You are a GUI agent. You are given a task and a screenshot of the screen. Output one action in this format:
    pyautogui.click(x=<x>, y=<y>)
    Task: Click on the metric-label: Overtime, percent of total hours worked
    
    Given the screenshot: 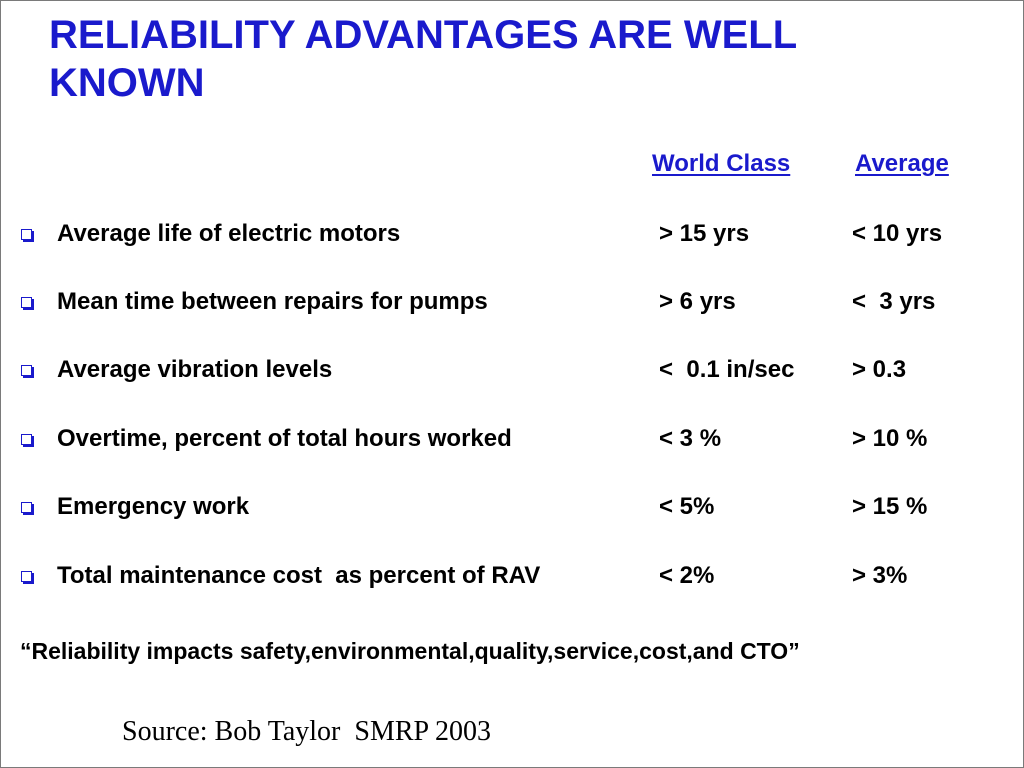 What is the action you would take?
    pyautogui.click(x=284, y=438)
    